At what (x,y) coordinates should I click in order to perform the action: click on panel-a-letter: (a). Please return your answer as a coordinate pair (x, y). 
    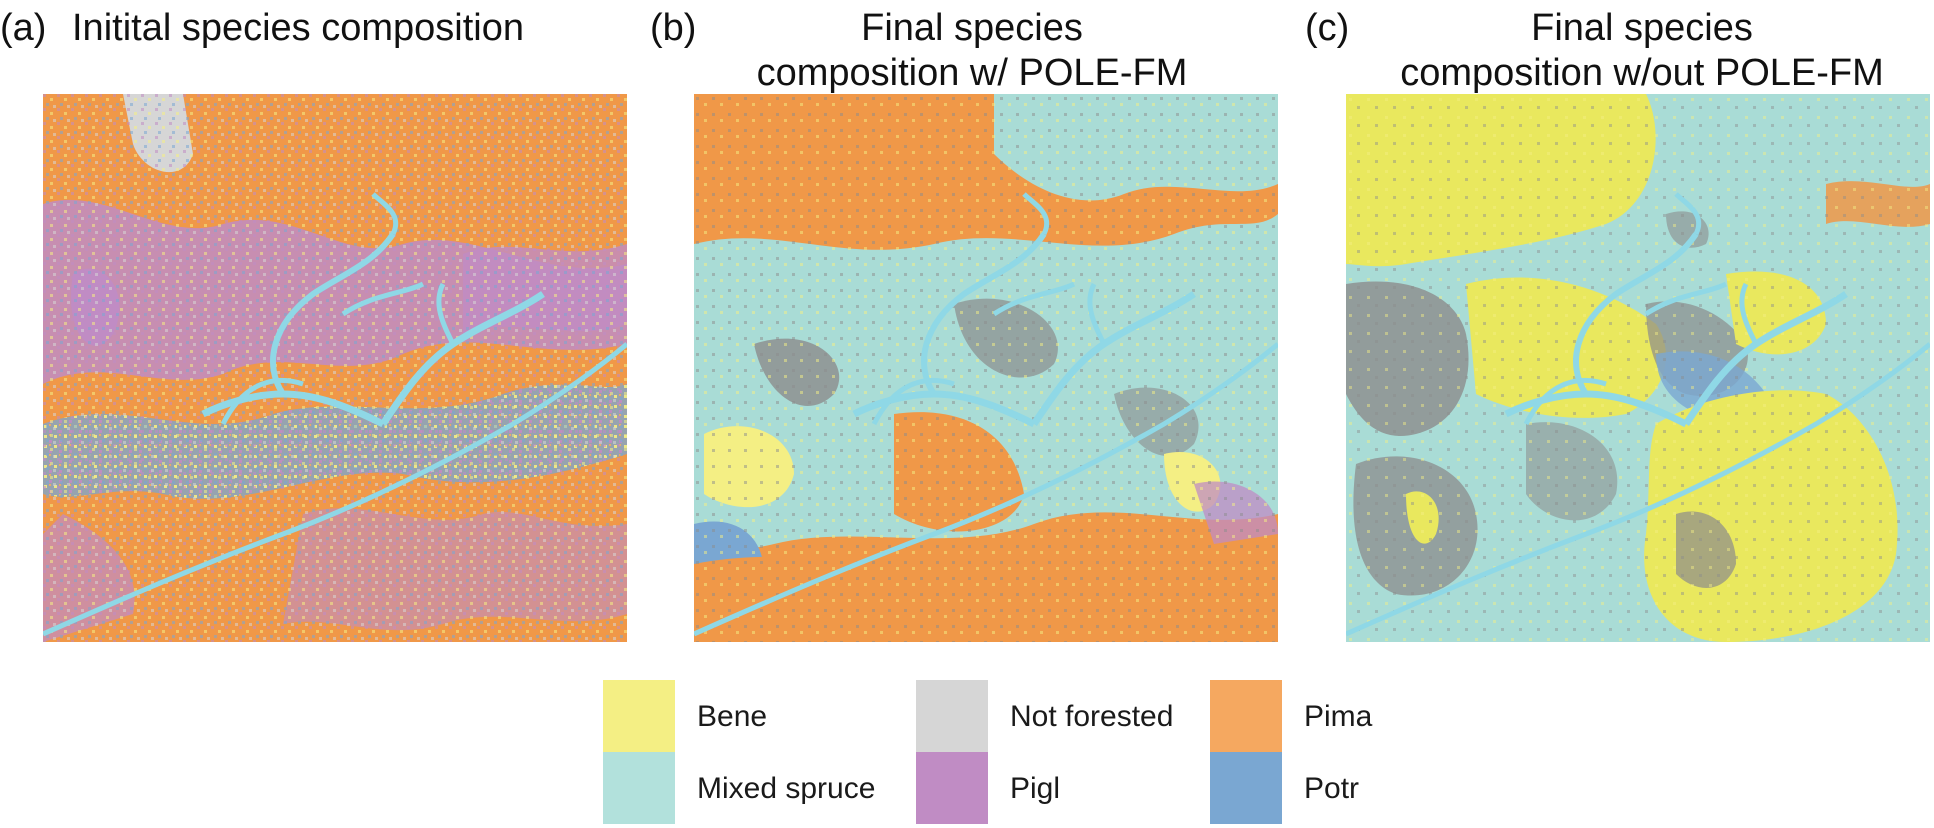
    Looking at the image, I should click on (23, 28).